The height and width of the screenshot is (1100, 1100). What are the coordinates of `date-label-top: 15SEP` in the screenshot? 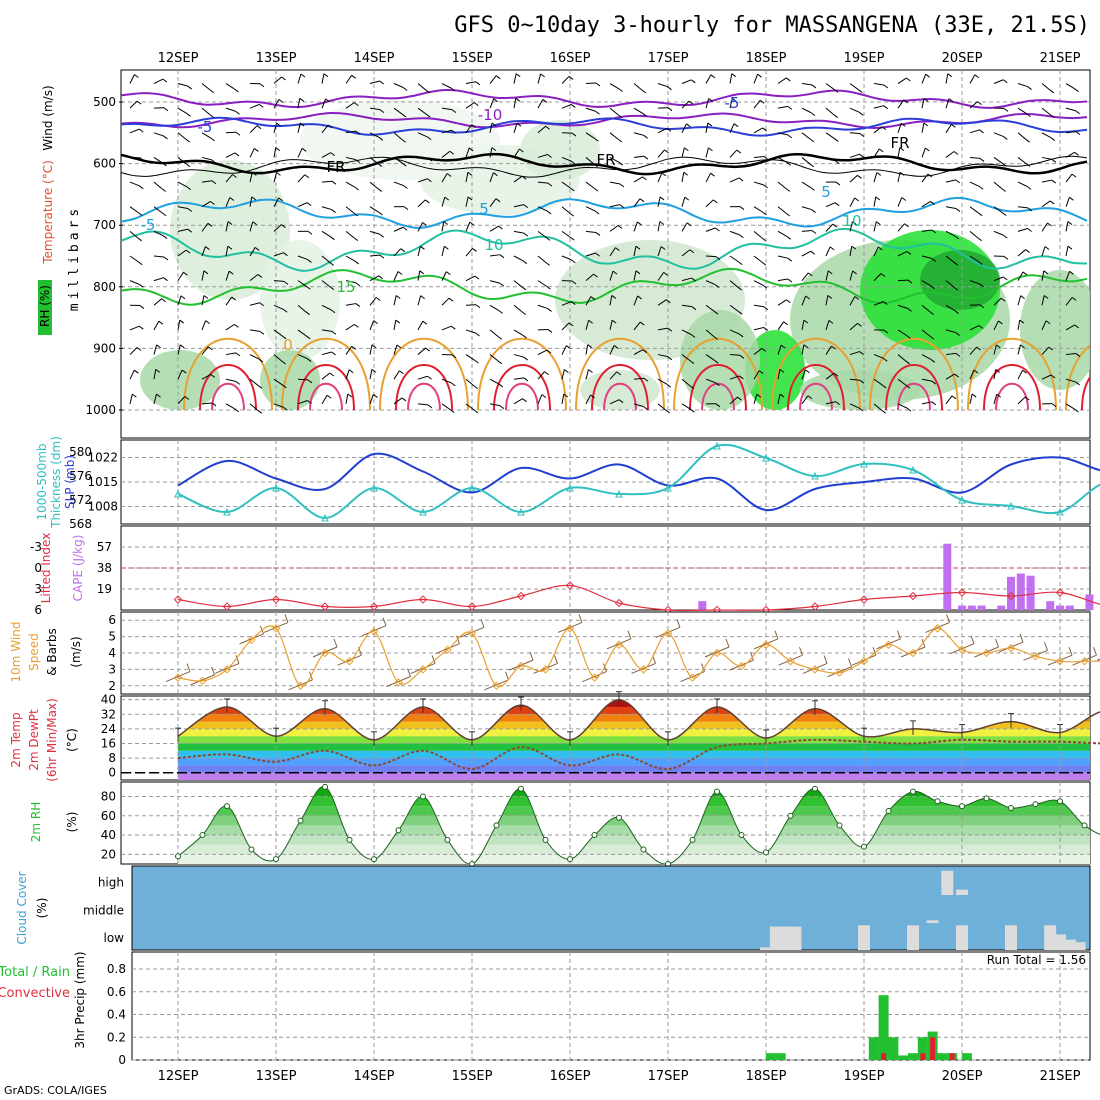 It's located at (472, 58).